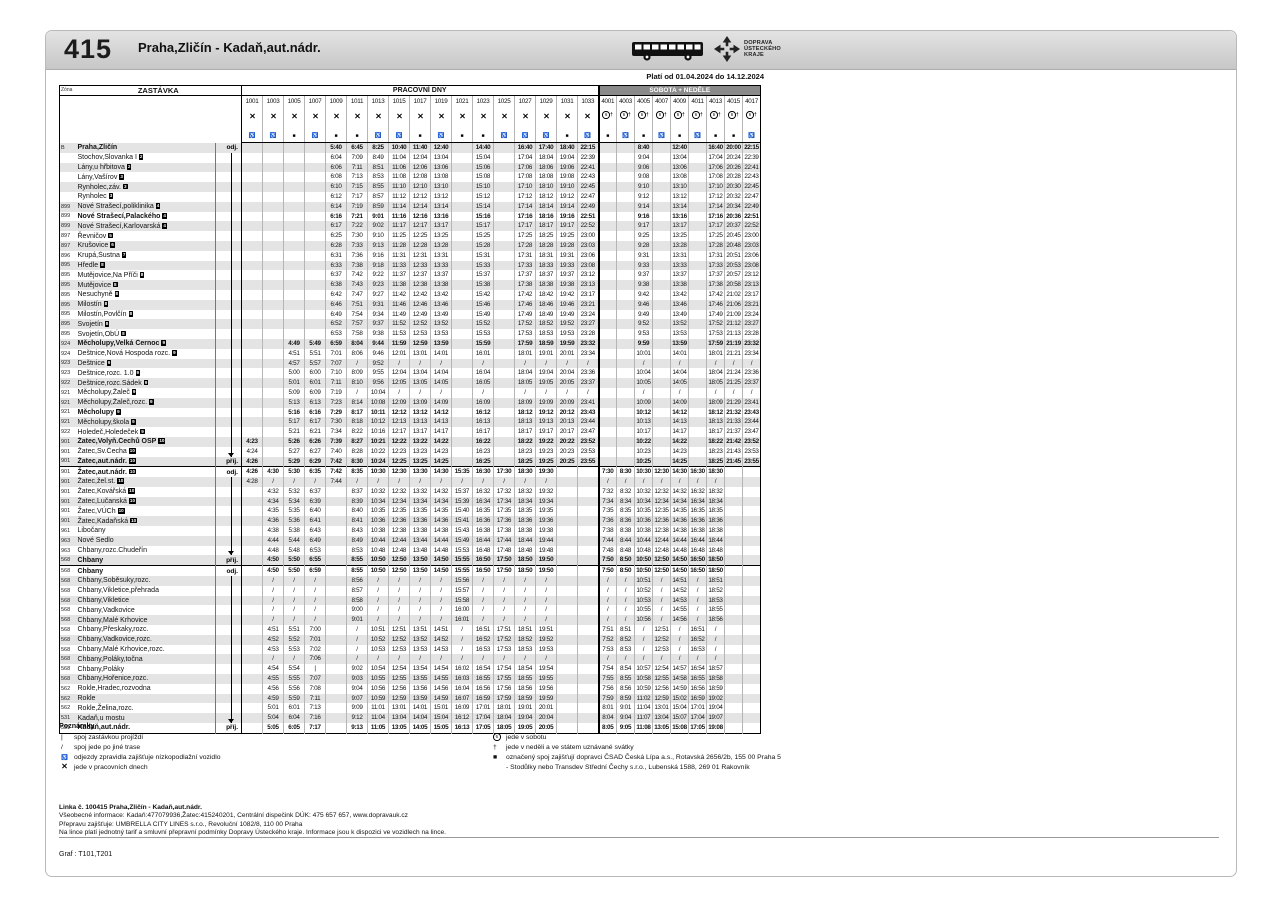  I want to click on stop-label, so click(228, 679).